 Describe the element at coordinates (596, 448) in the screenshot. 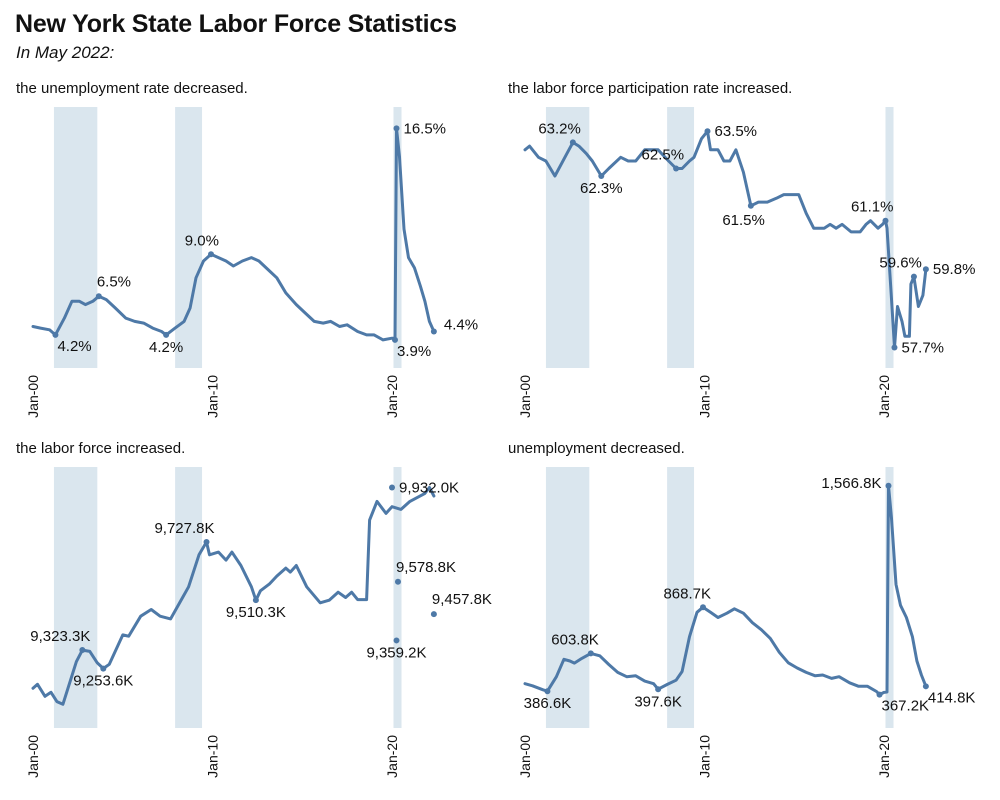

I see `panel-title-unemployment: unemployment decreased.` at that location.